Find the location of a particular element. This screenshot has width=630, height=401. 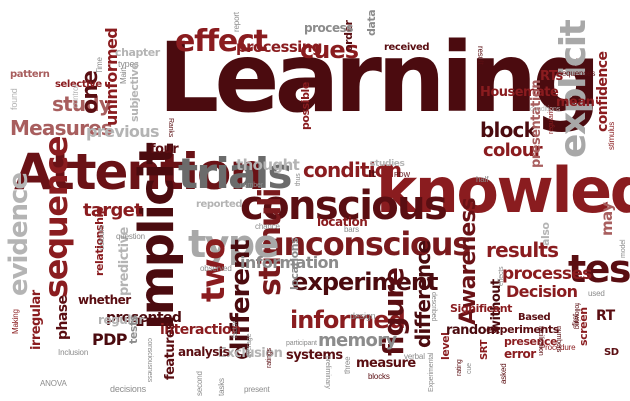

word-condition: condition is located at coordinates (352, 170).